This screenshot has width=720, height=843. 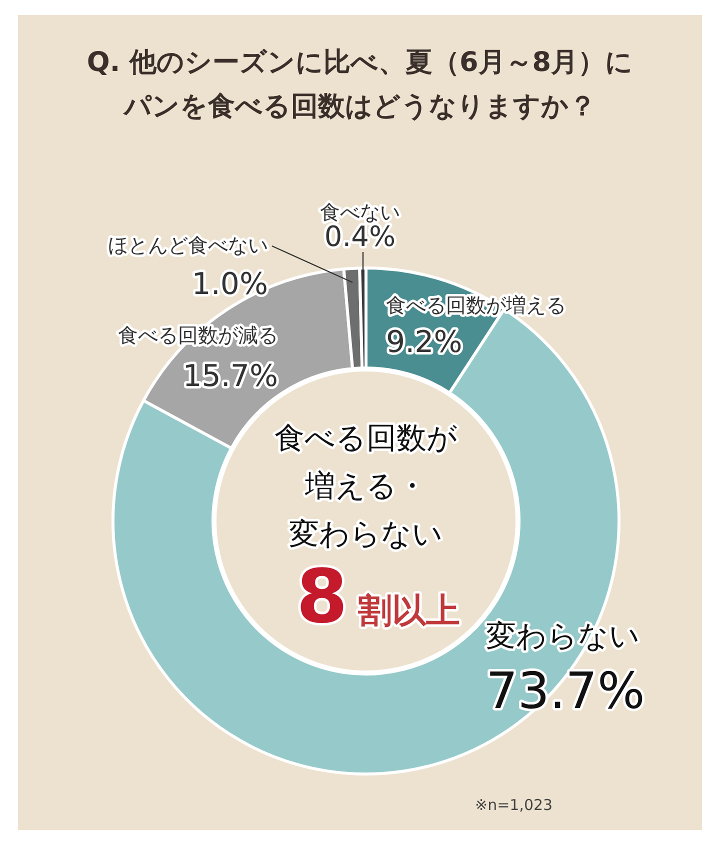 What do you see at coordinates (360, 212) in the screenshot?
I see `slice-label: 食べない` at bounding box center [360, 212].